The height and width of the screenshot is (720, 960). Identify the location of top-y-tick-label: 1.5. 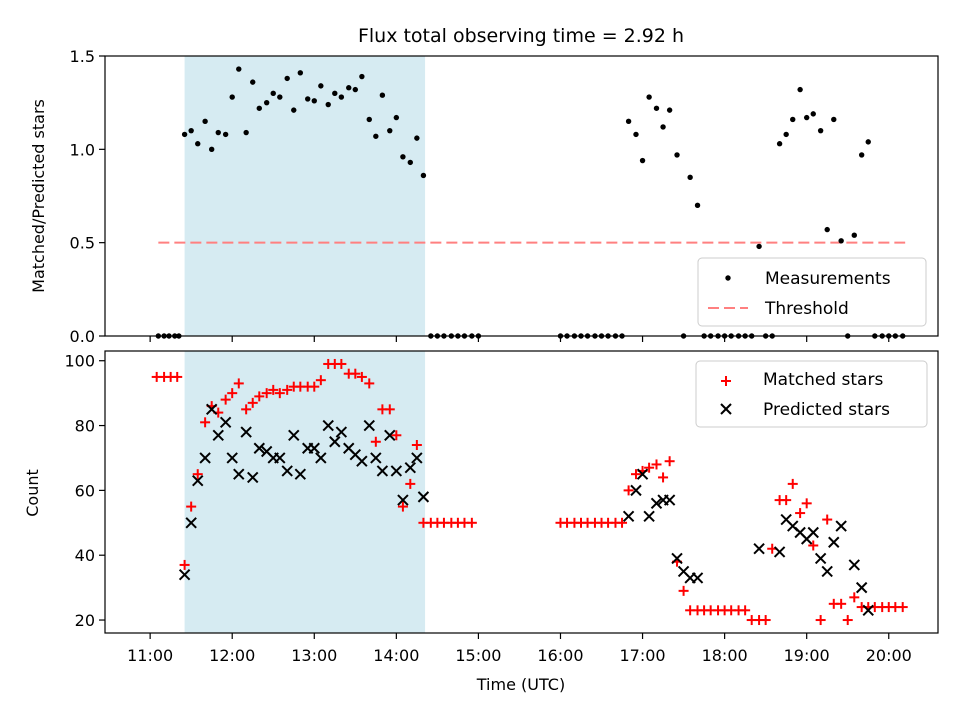
(82, 56).